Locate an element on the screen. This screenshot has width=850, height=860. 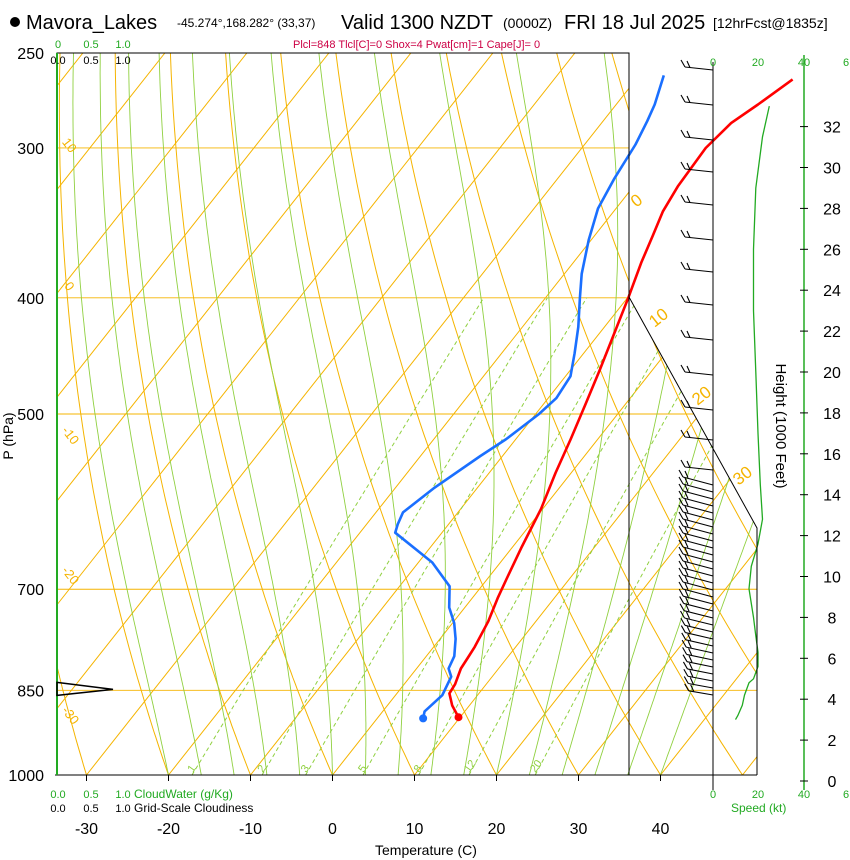
wind-speed-top-tick: 20 is located at coordinates (758, 63).